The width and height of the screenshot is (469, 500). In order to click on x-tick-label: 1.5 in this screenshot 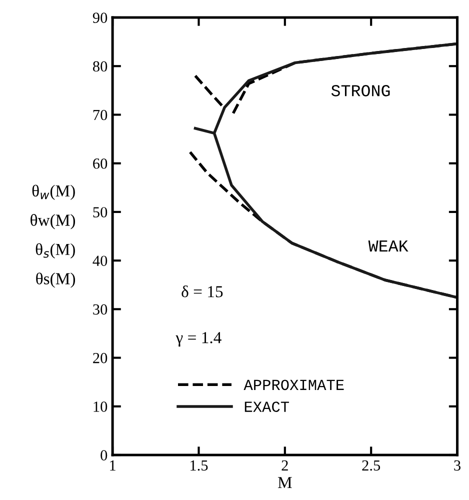, I will do `click(199, 465)`.